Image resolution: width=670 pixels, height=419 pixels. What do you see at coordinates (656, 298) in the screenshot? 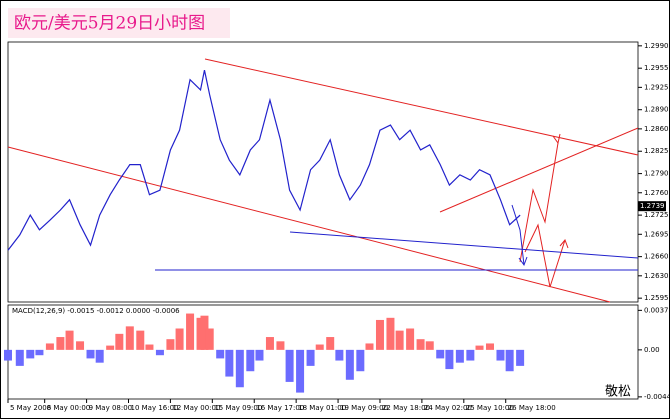
I see `y-tick-label: 1.2595` at bounding box center [656, 298].